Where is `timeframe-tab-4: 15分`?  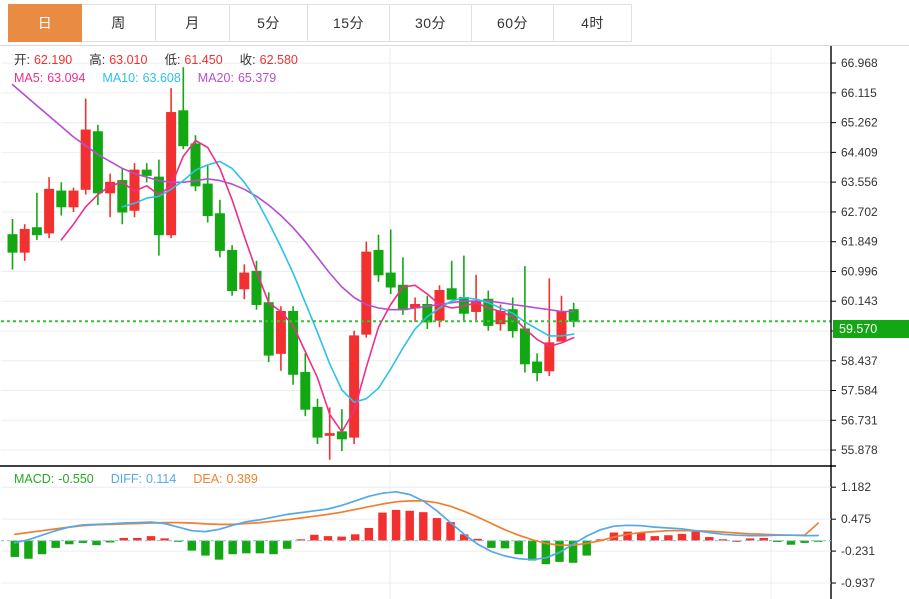
timeframe-tab-4: 15分 is located at coordinates (349, 23).